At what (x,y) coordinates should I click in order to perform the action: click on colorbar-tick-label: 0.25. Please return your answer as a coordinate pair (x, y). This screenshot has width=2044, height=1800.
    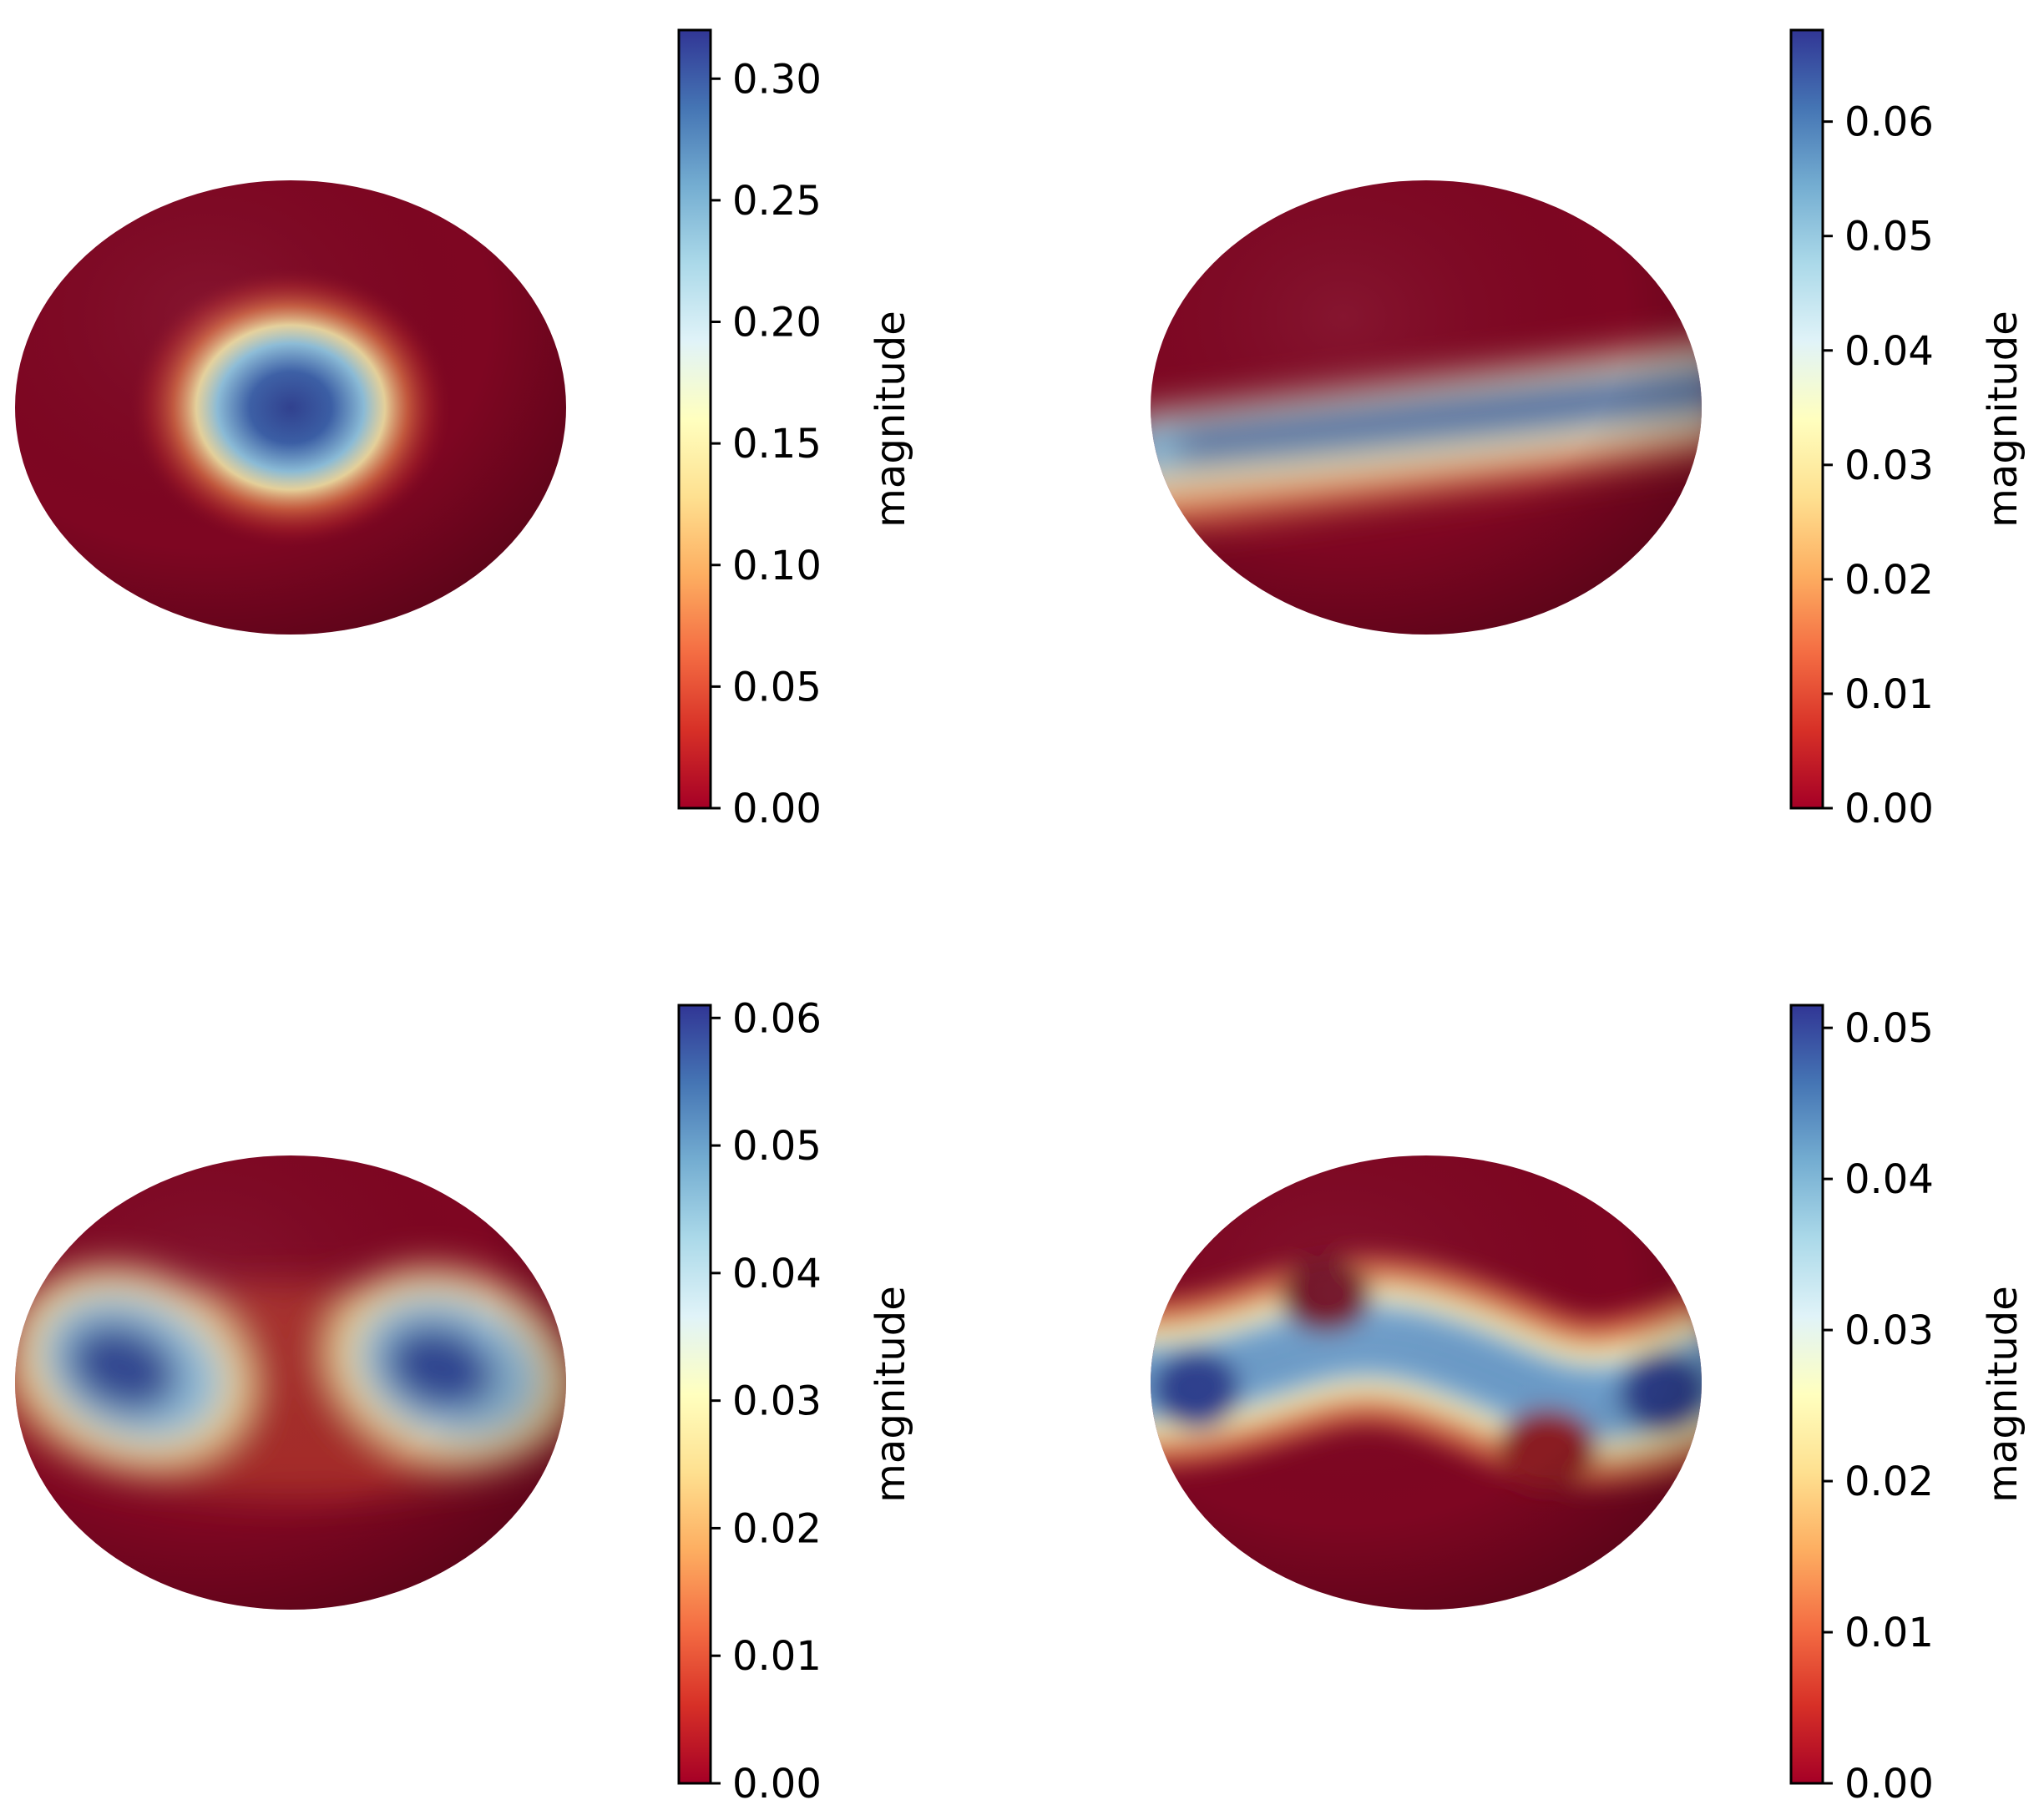
    Looking at the image, I should click on (777, 201).